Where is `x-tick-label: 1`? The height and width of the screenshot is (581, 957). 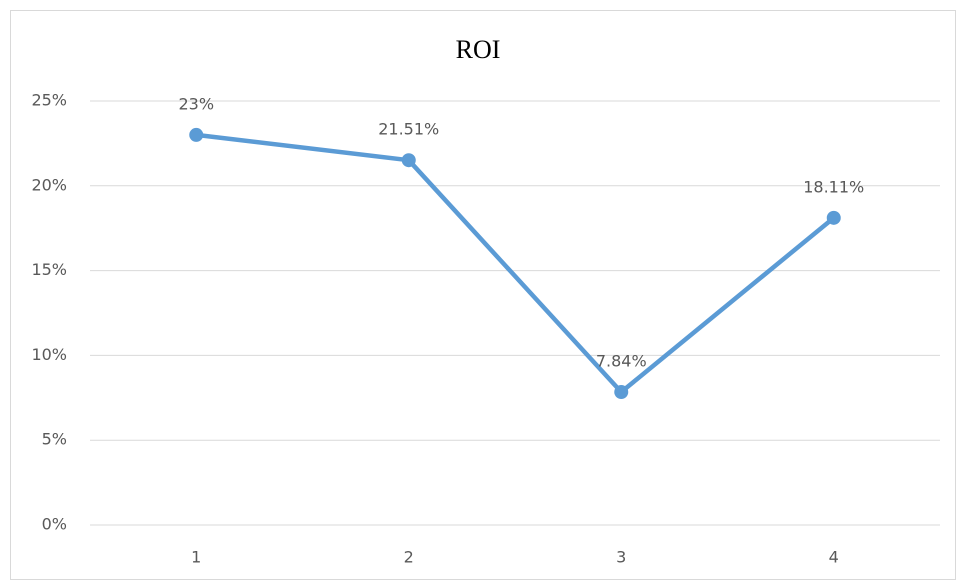 x-tick-label: 1 is located at coordinates (196, 557).